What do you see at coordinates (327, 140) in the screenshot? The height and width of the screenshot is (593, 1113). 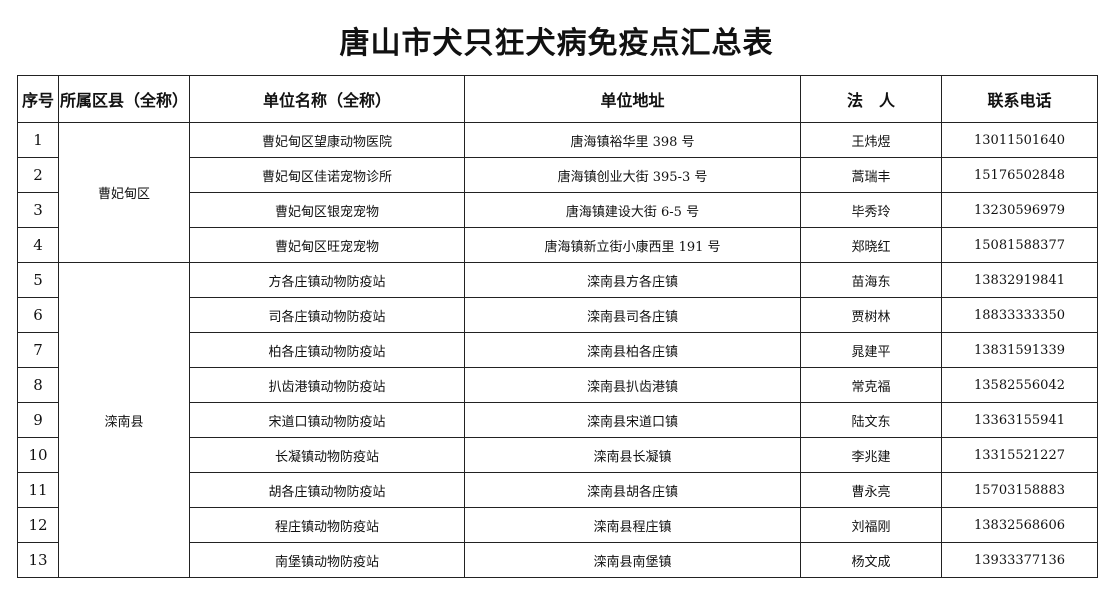 I see `unit-name-cell: 曹妃甸区望康动物医院` at bounding box center [327, 140].